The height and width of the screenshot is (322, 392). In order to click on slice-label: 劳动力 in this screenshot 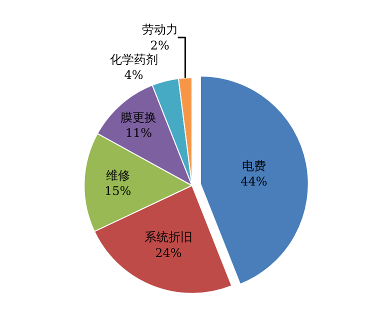, I will do `click(160, 29)`.